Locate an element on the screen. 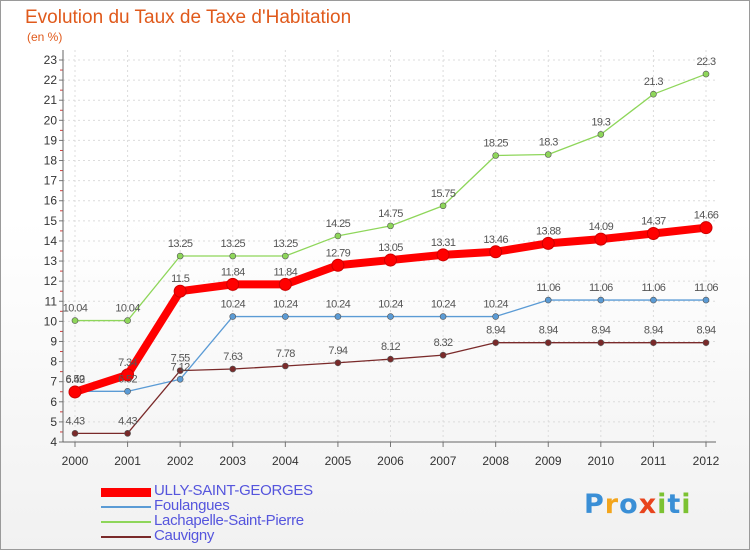 This screenshot has width=750, height=550. x-tick-label: 2001 is located at coordinates (127, 461).